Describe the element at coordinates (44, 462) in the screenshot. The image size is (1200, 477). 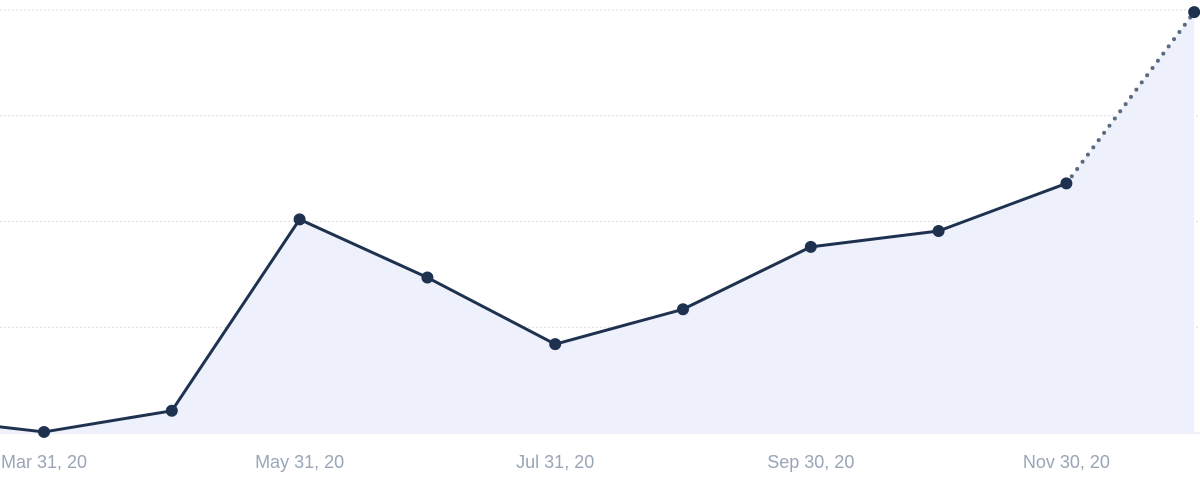
I see `x-tick-label: Mar 31, 20` at that location.